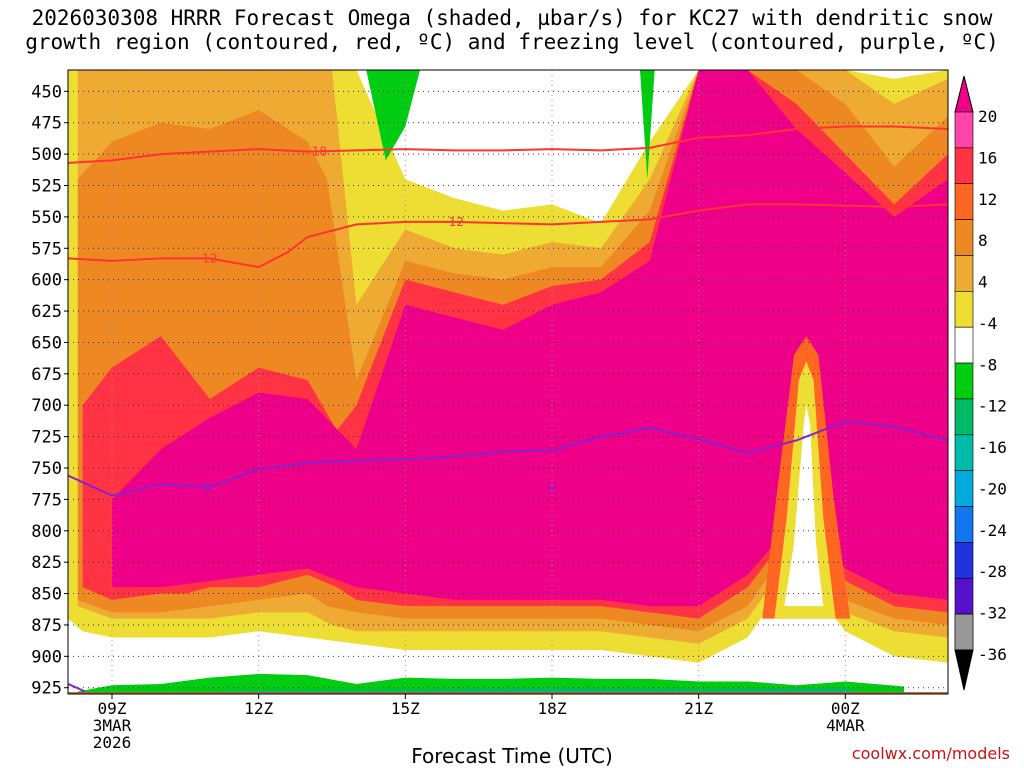 The width and height of the screenshot is (1024, 768). What do you see at coordinates (46, 595) in the screenshot?
I see `y-tick-label-850: 850` at bounding box center [46, 595].